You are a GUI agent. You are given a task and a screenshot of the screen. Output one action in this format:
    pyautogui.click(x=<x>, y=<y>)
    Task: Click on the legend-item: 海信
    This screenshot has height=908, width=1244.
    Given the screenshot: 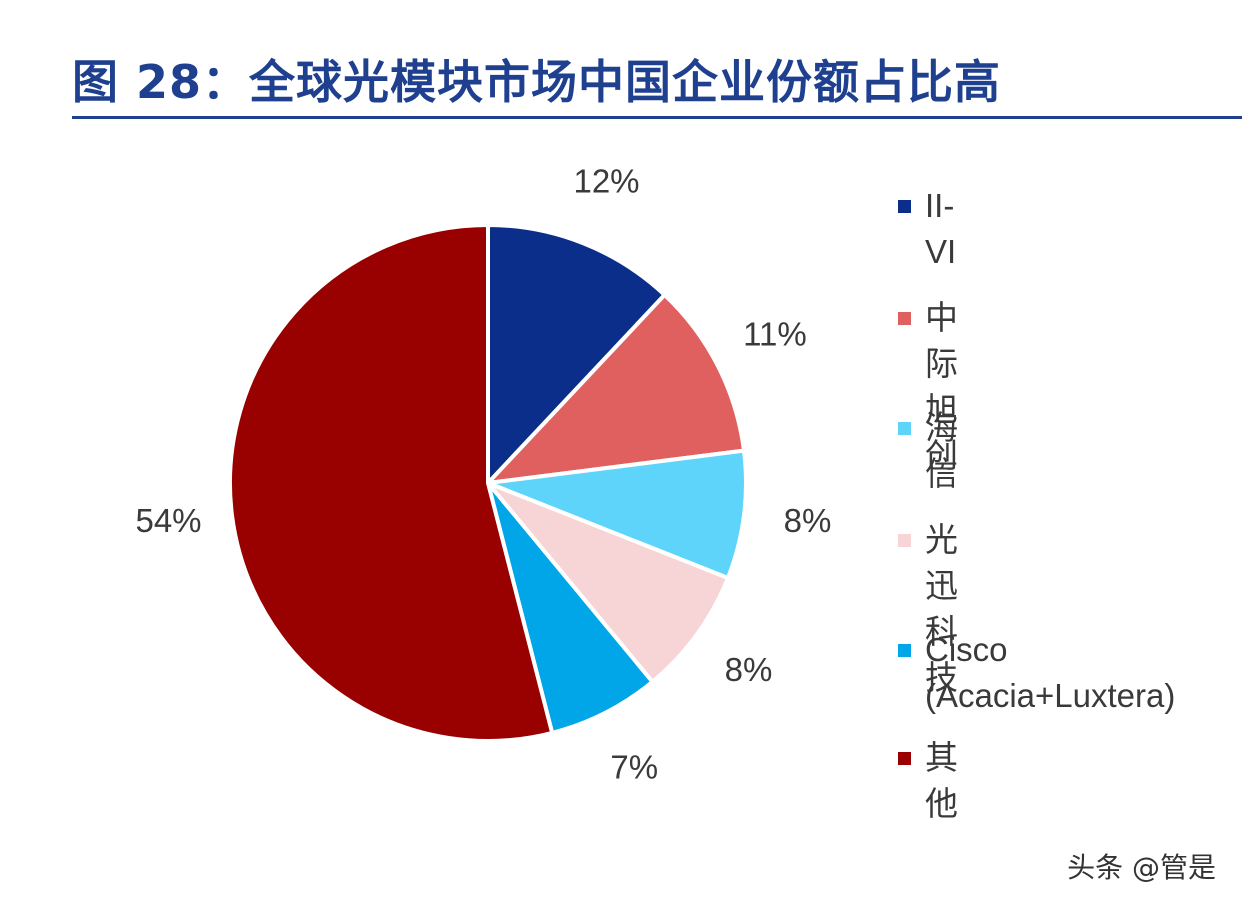 What is the action you would take?
    pyautogui.click(x=928, y=451)
    